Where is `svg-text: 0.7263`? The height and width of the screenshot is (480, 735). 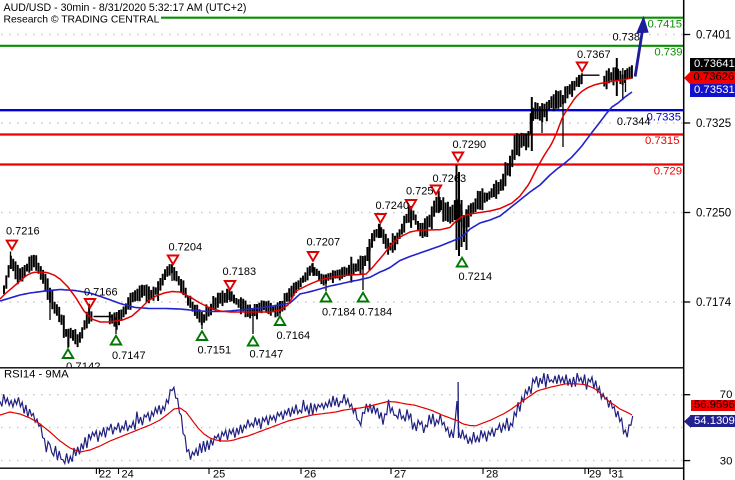
svg-text: 0.7263 is located at coordinates (450, 179).